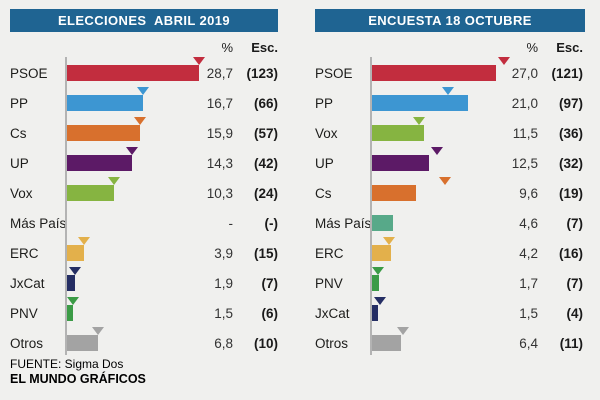 This screenshot has width=600, height=400. I want to click on seats-value: (6), so click(270, 313).